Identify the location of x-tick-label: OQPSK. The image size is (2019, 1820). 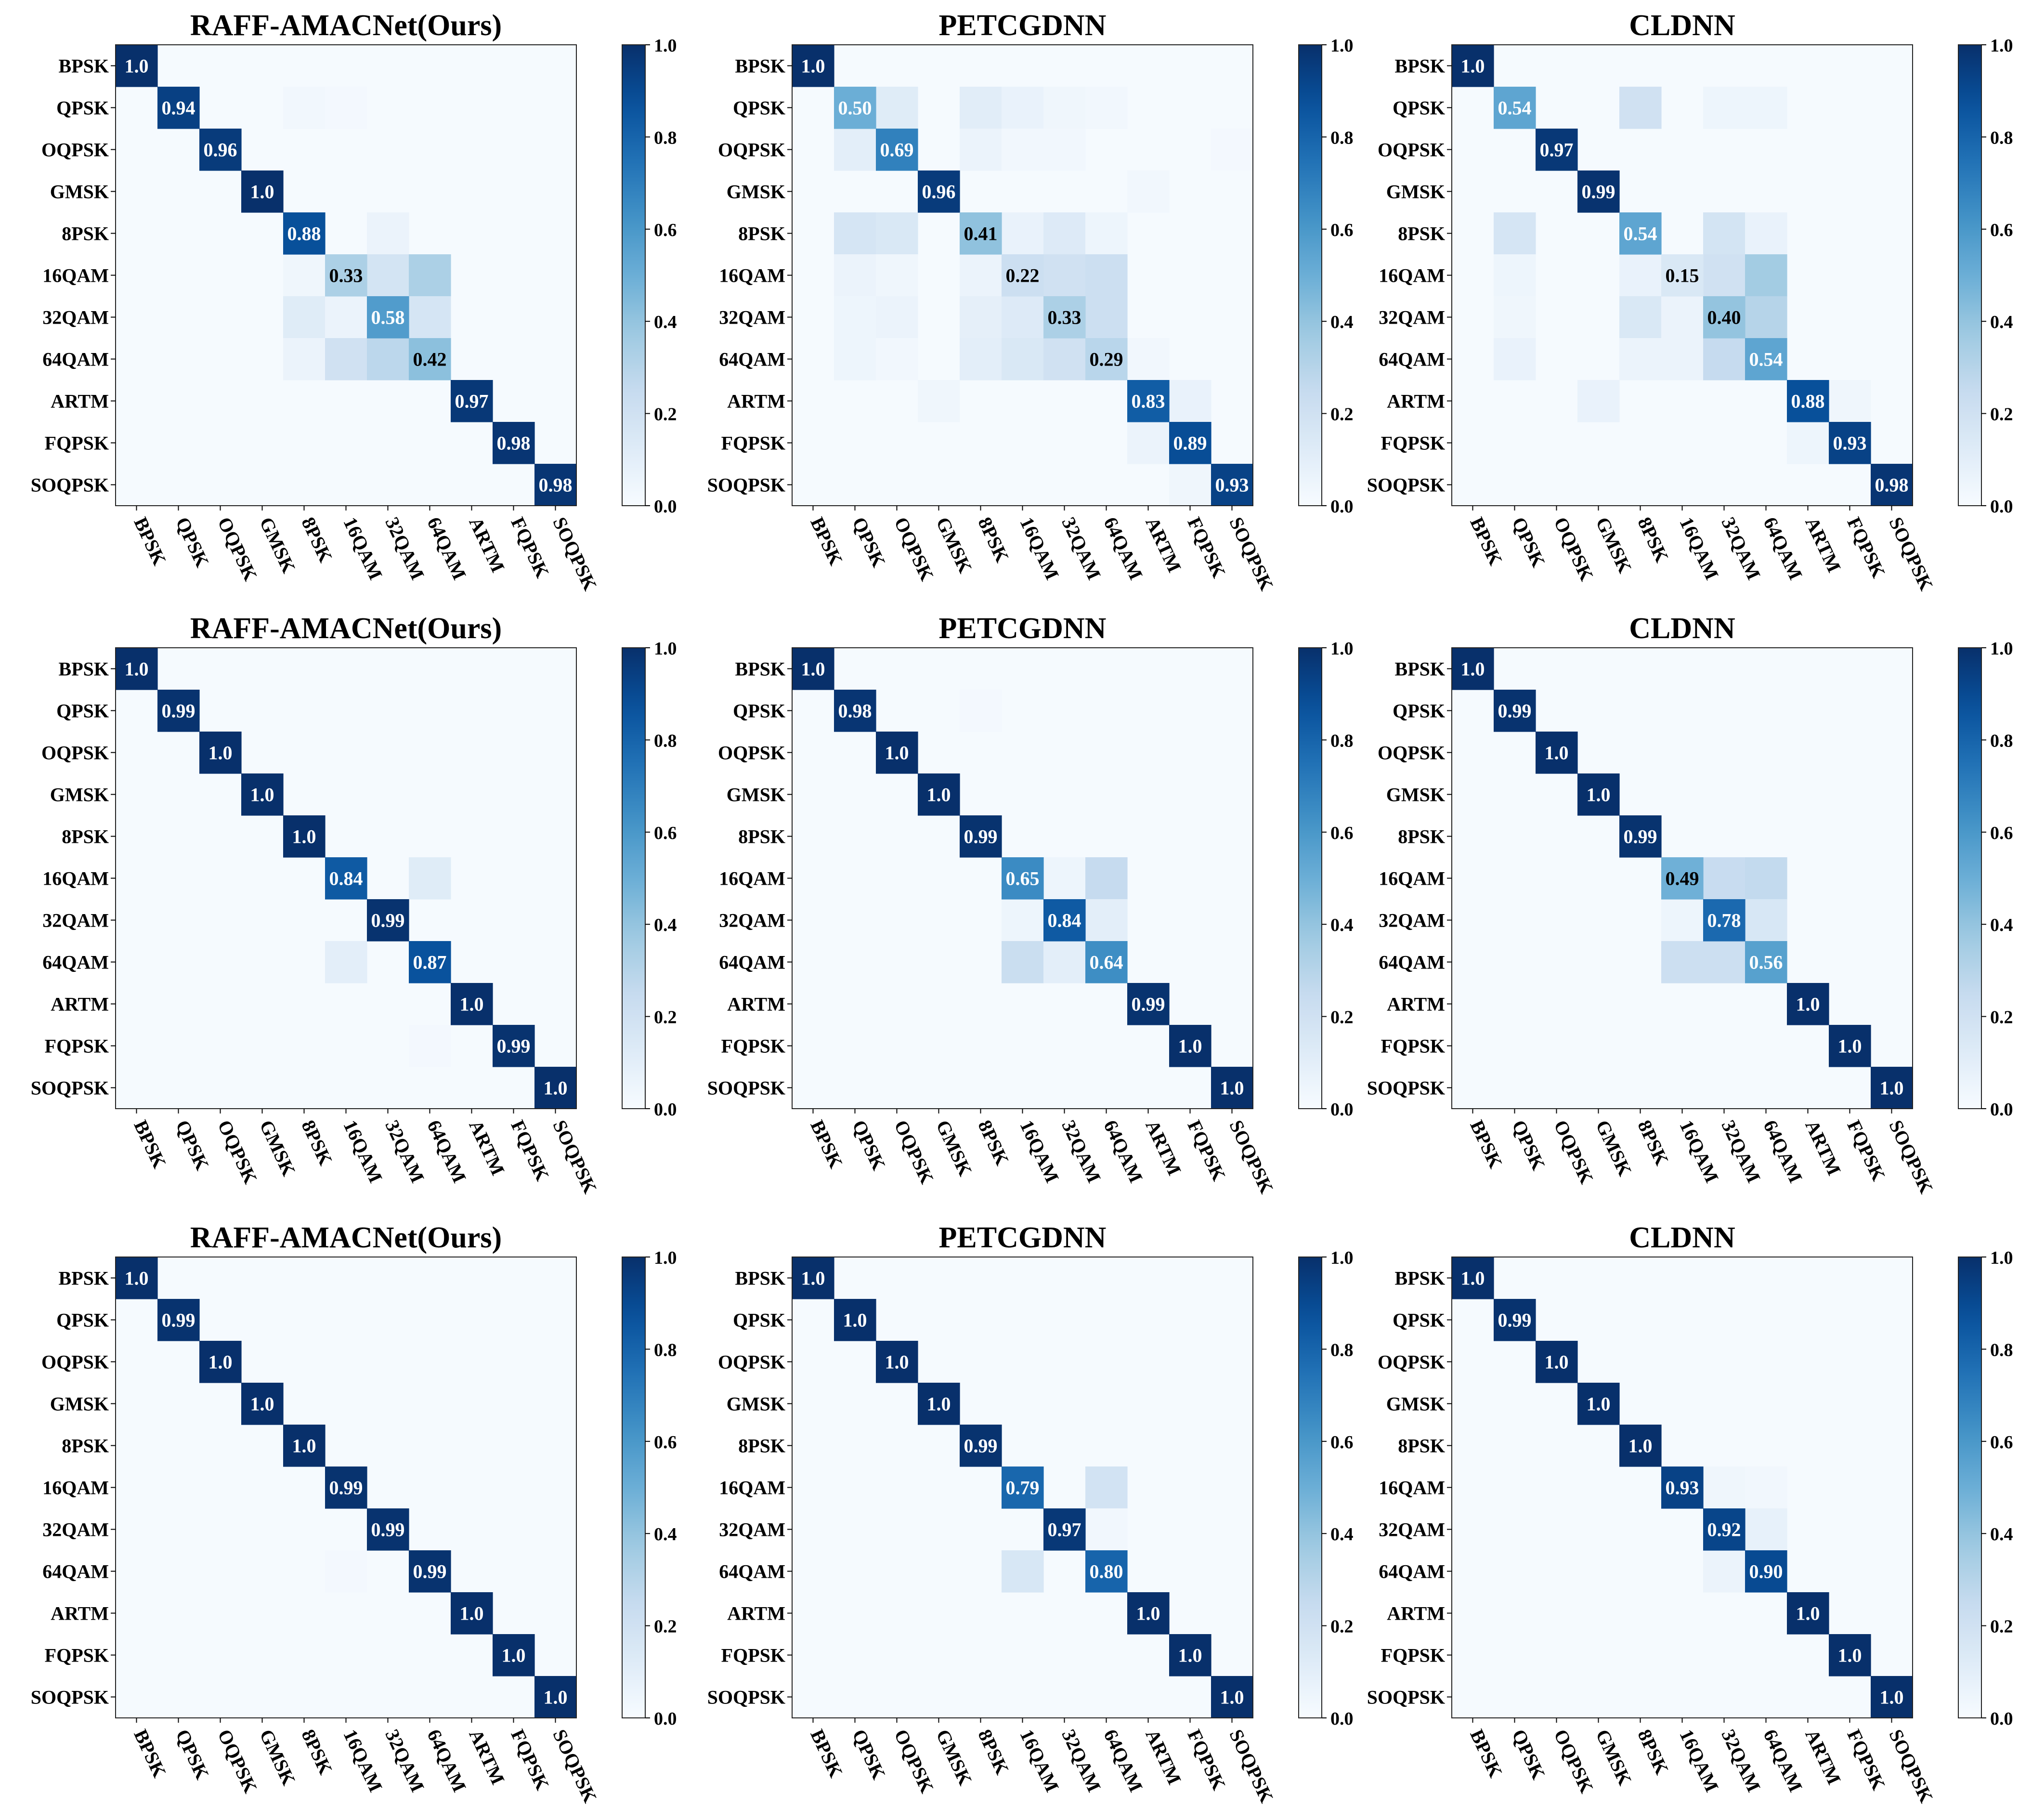
(1574, 1761).